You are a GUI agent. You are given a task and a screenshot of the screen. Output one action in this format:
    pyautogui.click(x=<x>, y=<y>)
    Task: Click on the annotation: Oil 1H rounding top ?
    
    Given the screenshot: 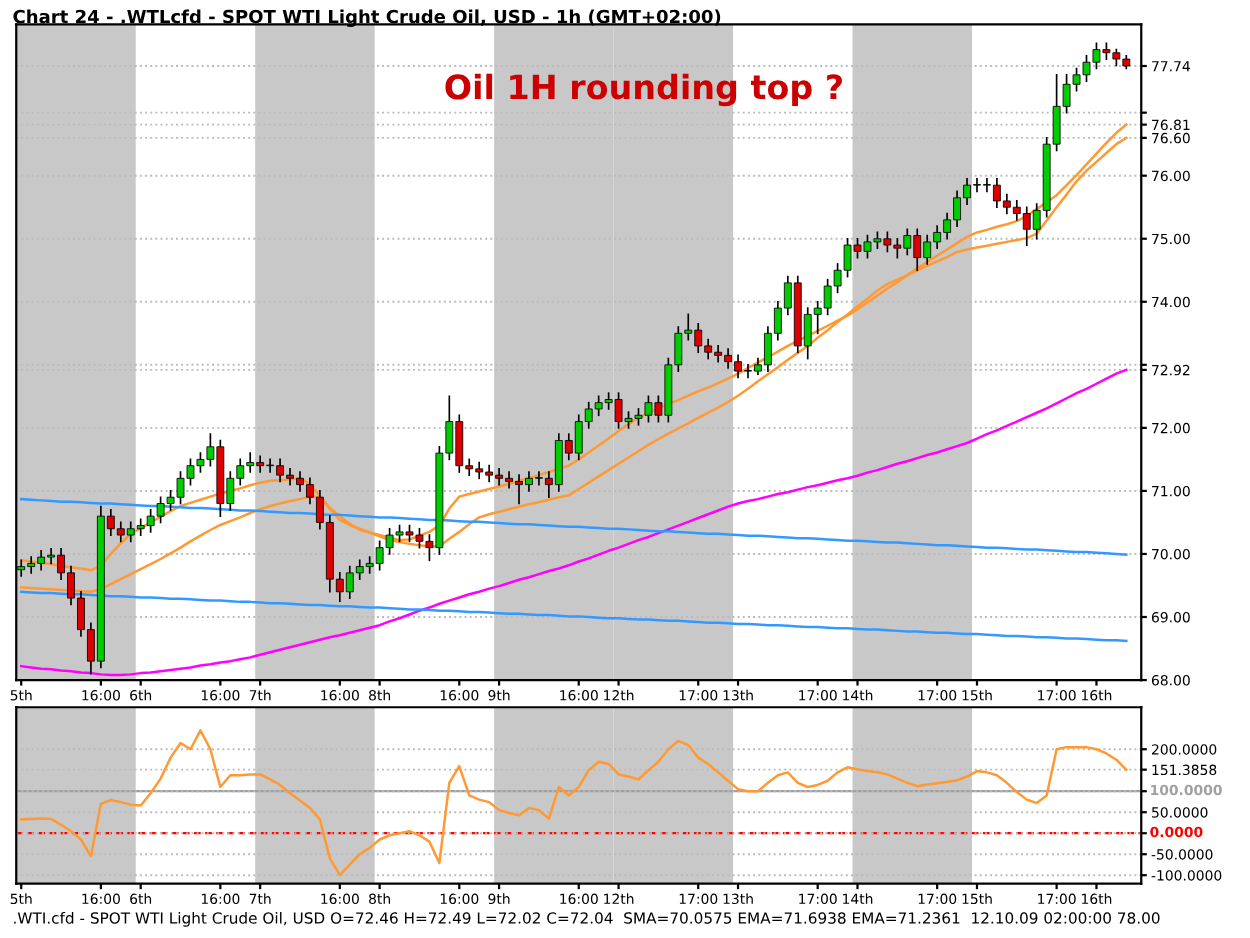 What is the action you would take?
    pyautogui.click(x=643, y=90)
    